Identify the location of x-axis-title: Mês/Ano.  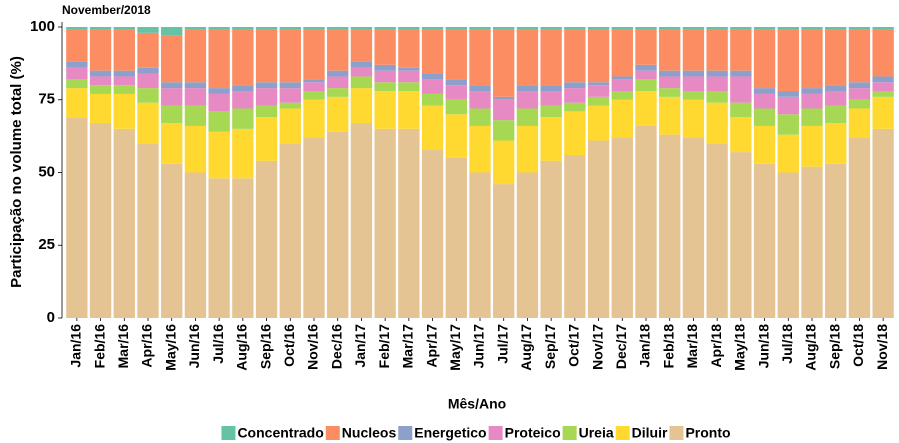
(477, 404).